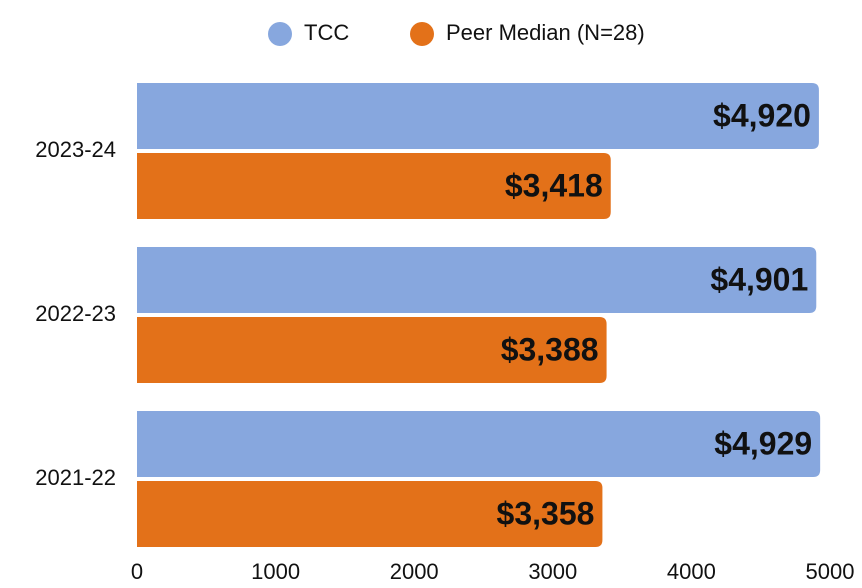 Image resolution: width=862 pixels, height=588 pixels. What do you see at coordinates (554, 185) in the screenshot?
I see `value-label: $3,418` at bounding box center [554, 185].